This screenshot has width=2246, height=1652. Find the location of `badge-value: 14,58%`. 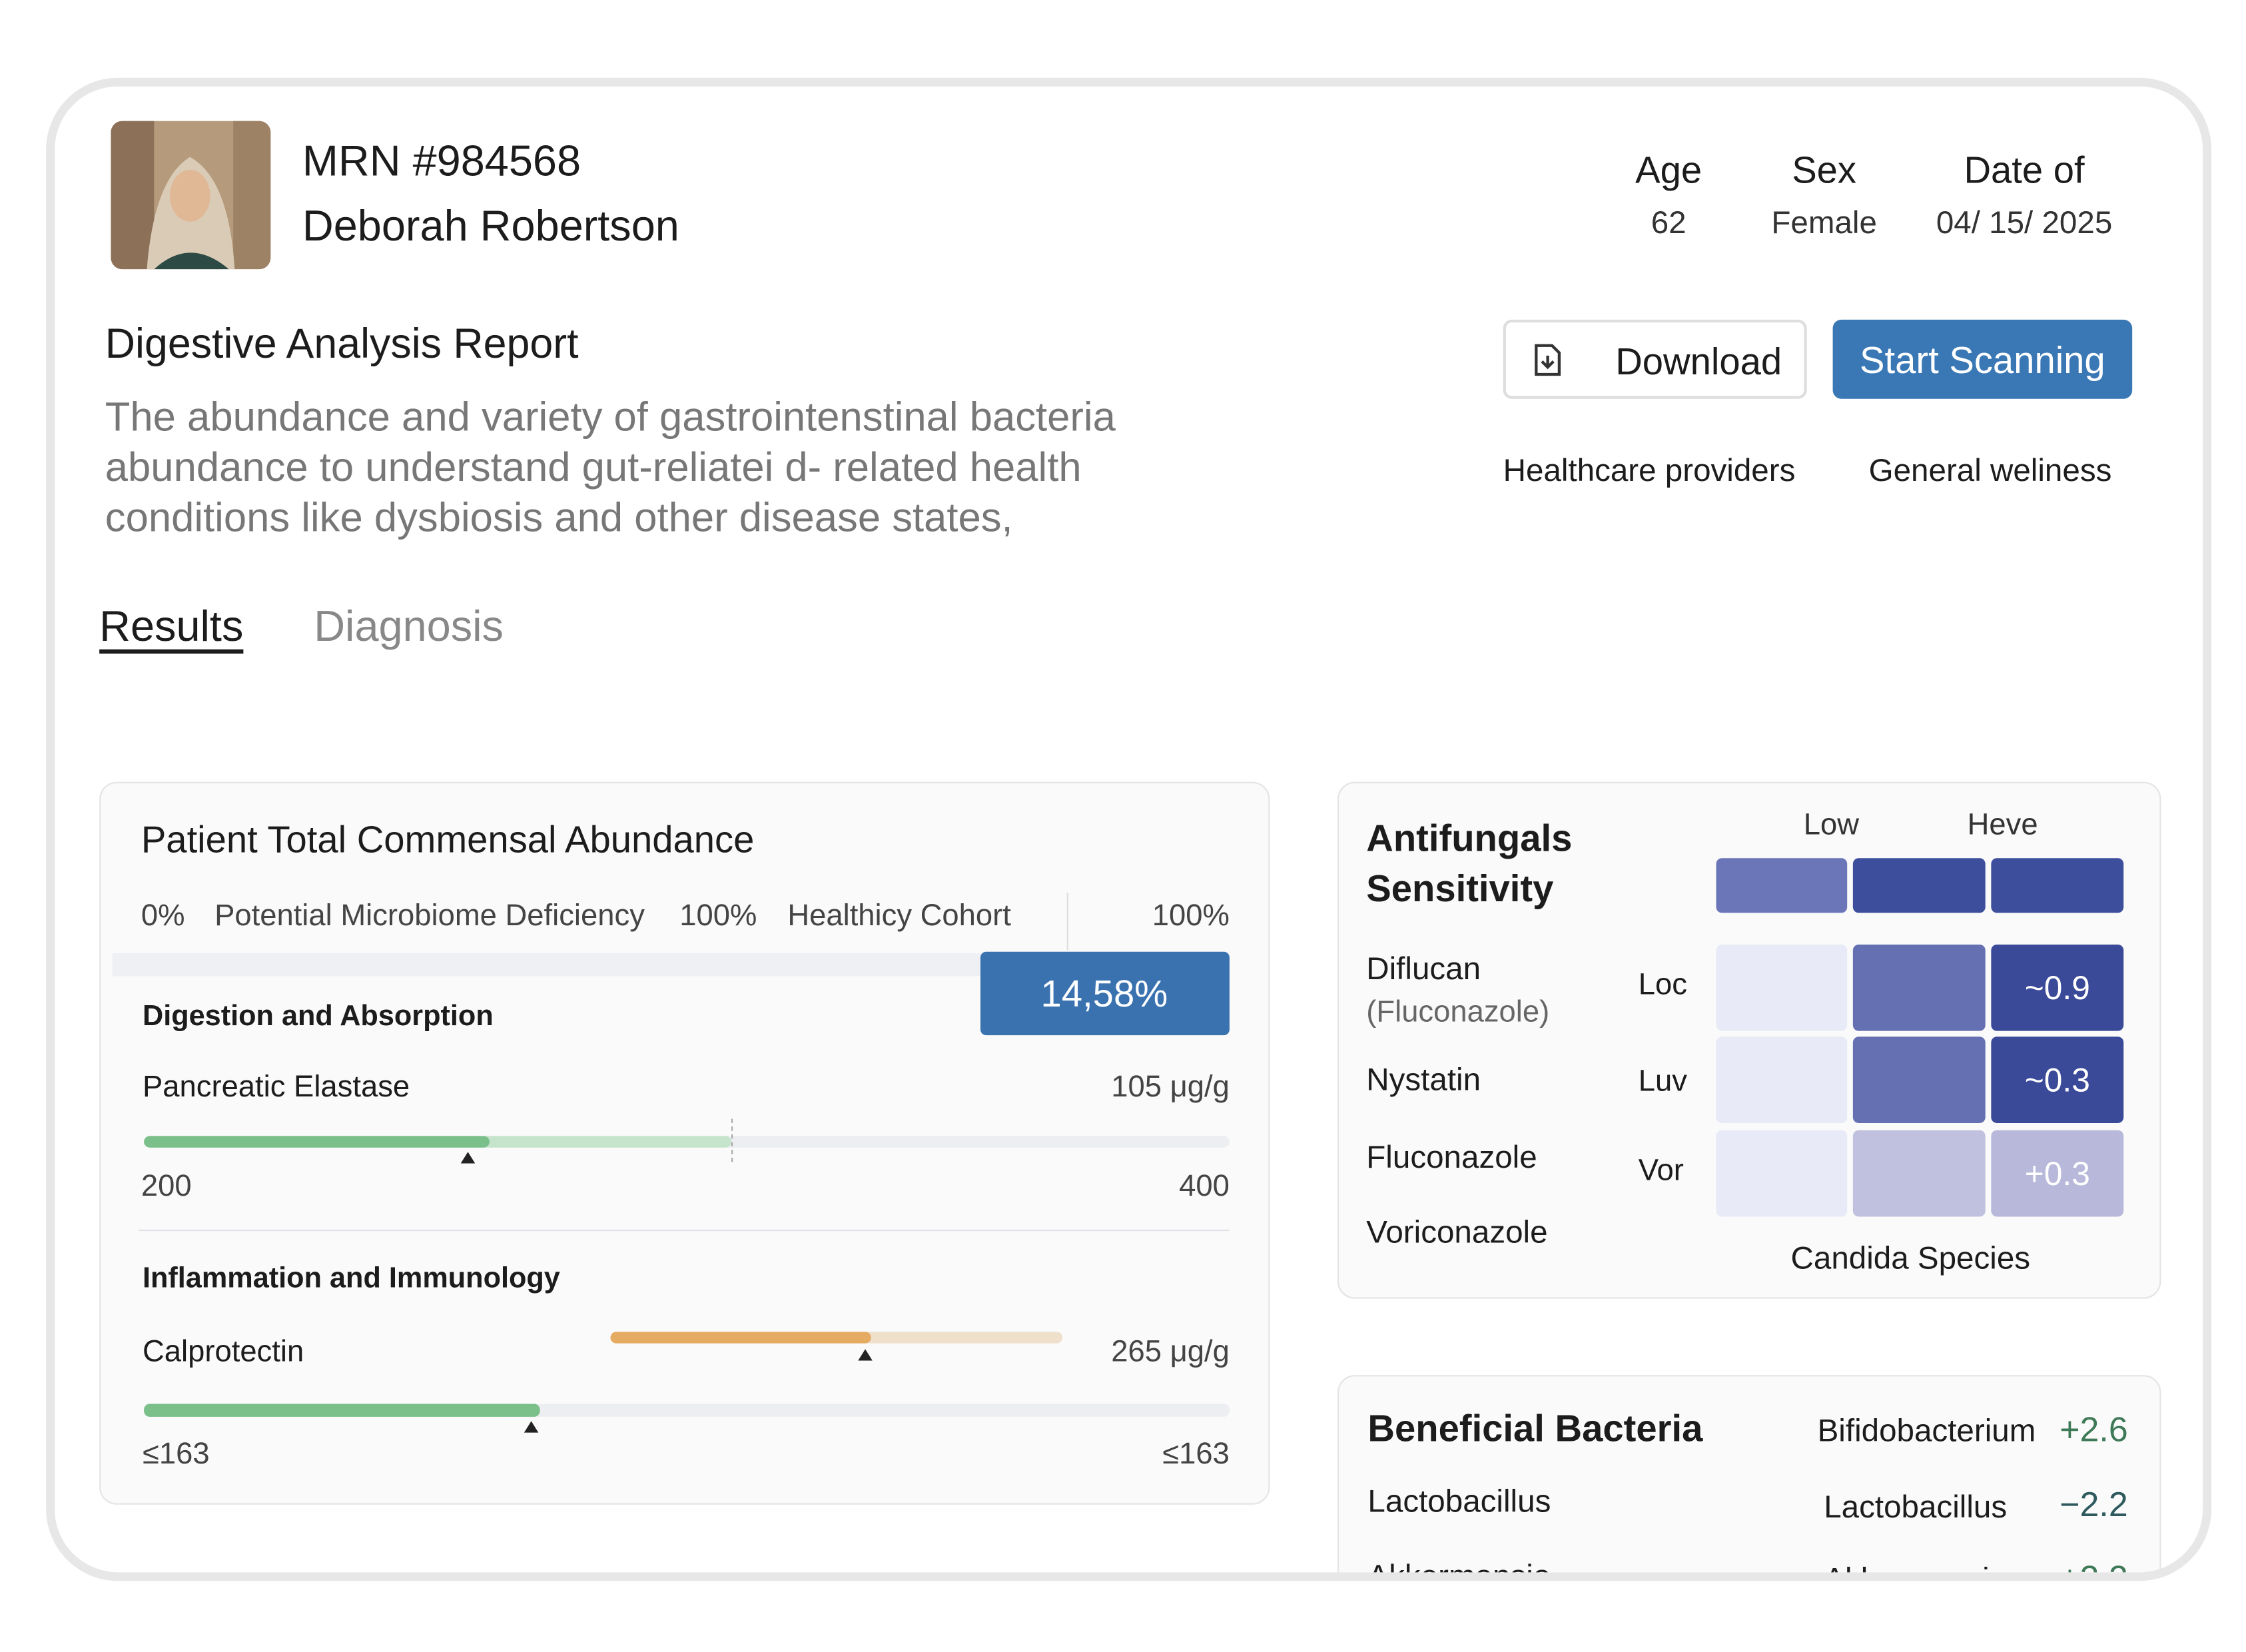

badge-value: 14,58% is located at coordinates (1104, 993).